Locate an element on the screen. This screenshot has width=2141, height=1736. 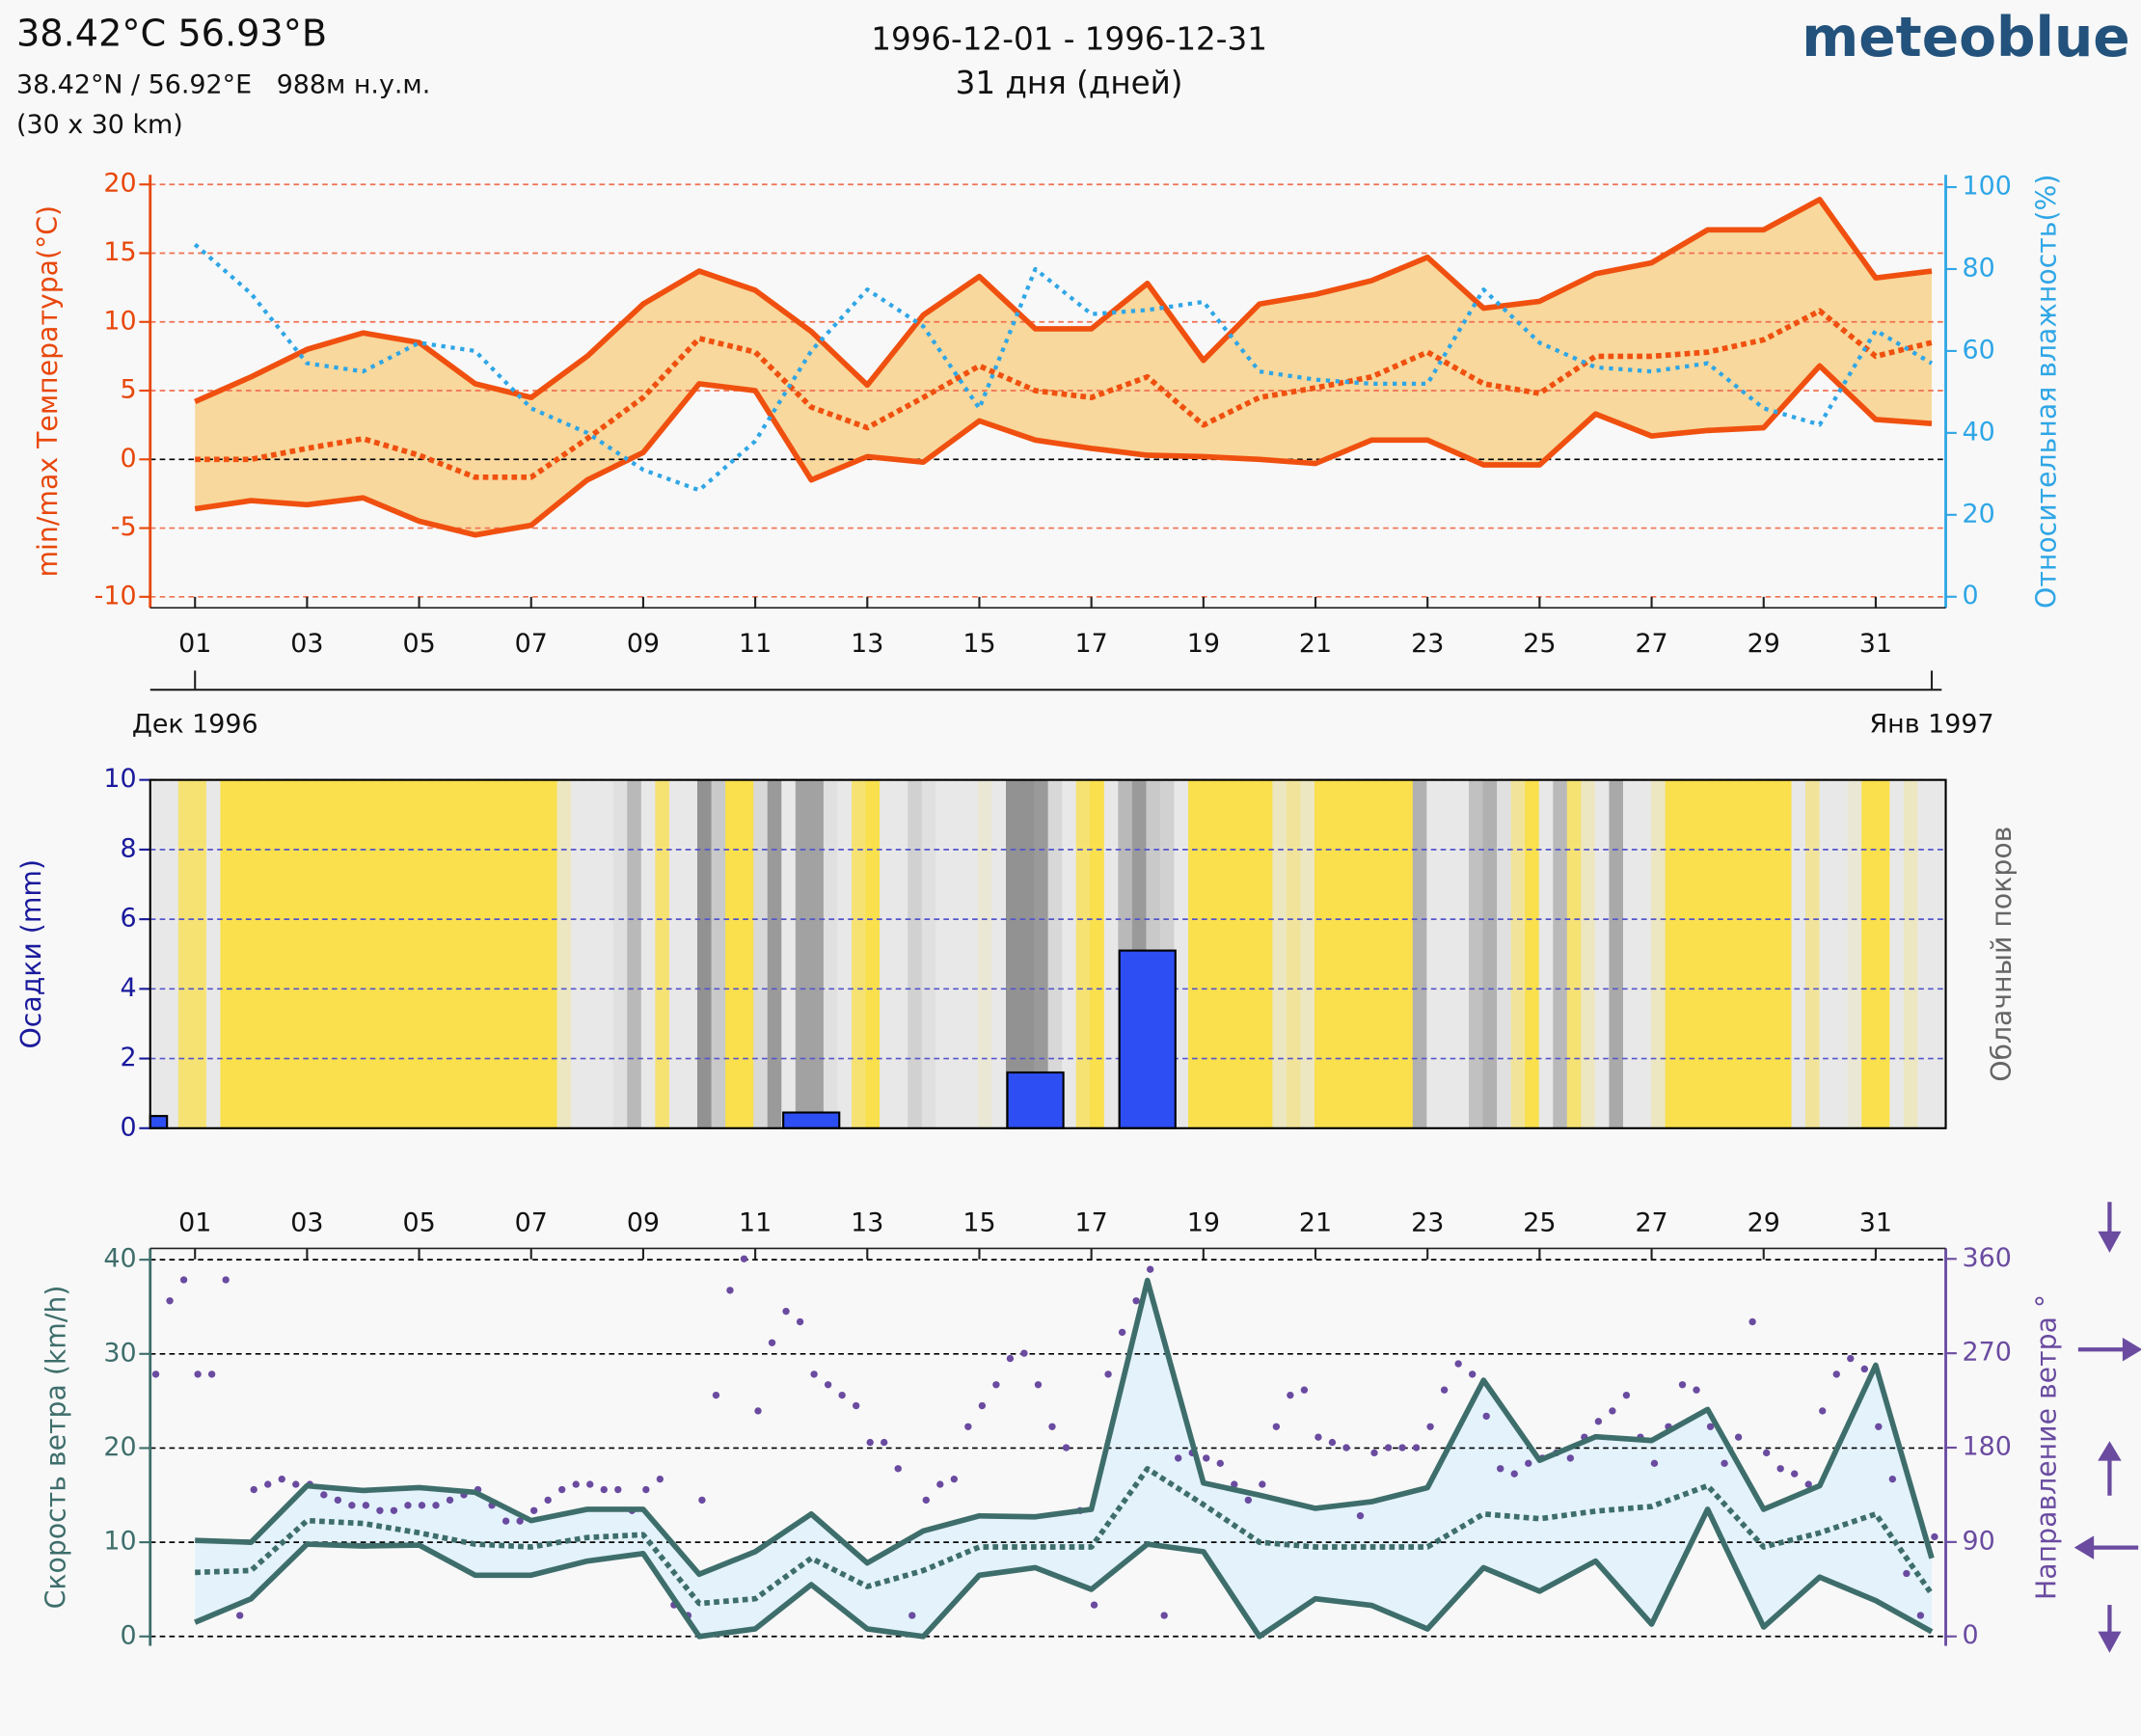
x-tick-label: 19 is located at coordinates (1204, 1222).